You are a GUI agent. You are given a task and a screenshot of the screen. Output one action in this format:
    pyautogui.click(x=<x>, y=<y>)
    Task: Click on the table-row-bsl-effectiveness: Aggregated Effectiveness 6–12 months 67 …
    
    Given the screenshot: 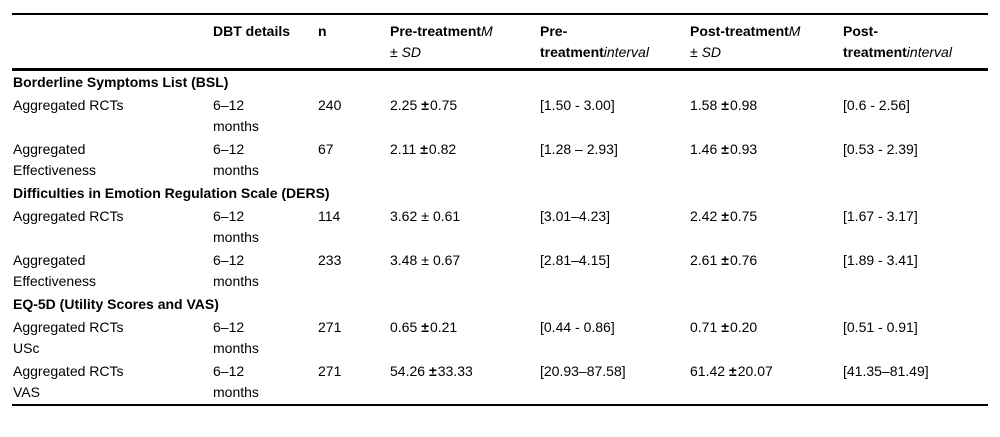 What is the action you would take?
    pyautogui.click(x=500, y=160)
    